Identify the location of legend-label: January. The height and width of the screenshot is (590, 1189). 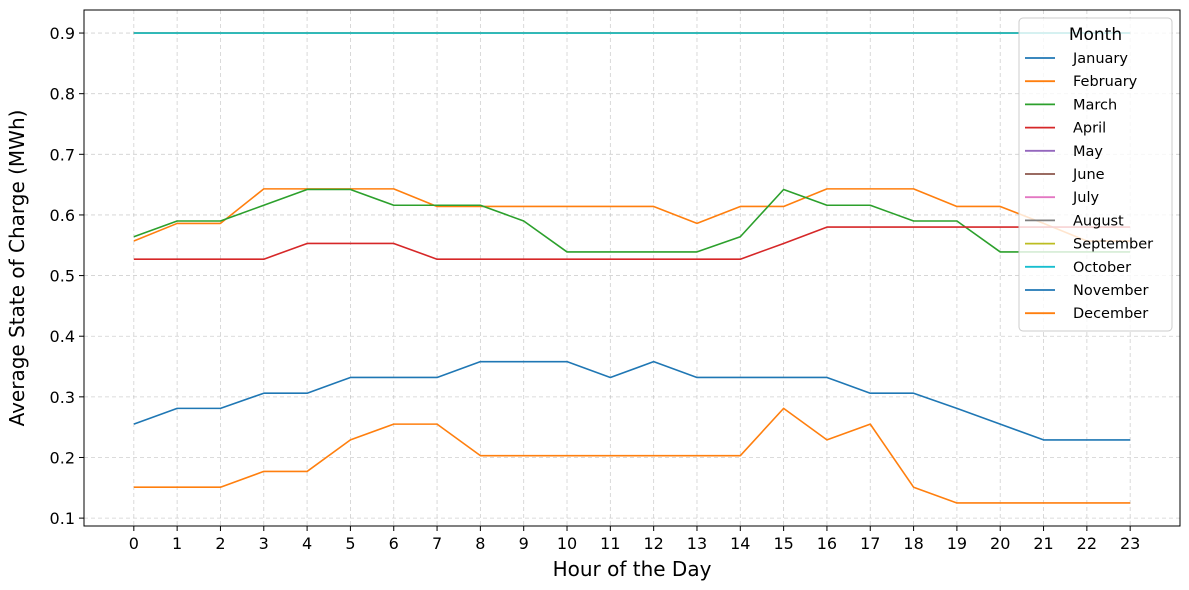
(1100, 59).